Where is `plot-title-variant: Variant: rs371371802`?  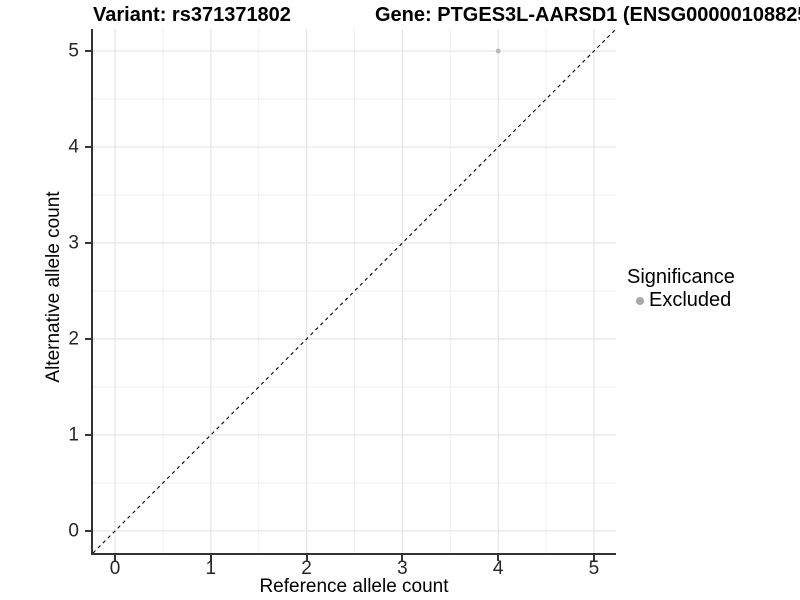
plot-title-variant: Variant: rs371371802 is located at coordinates (192, 15).